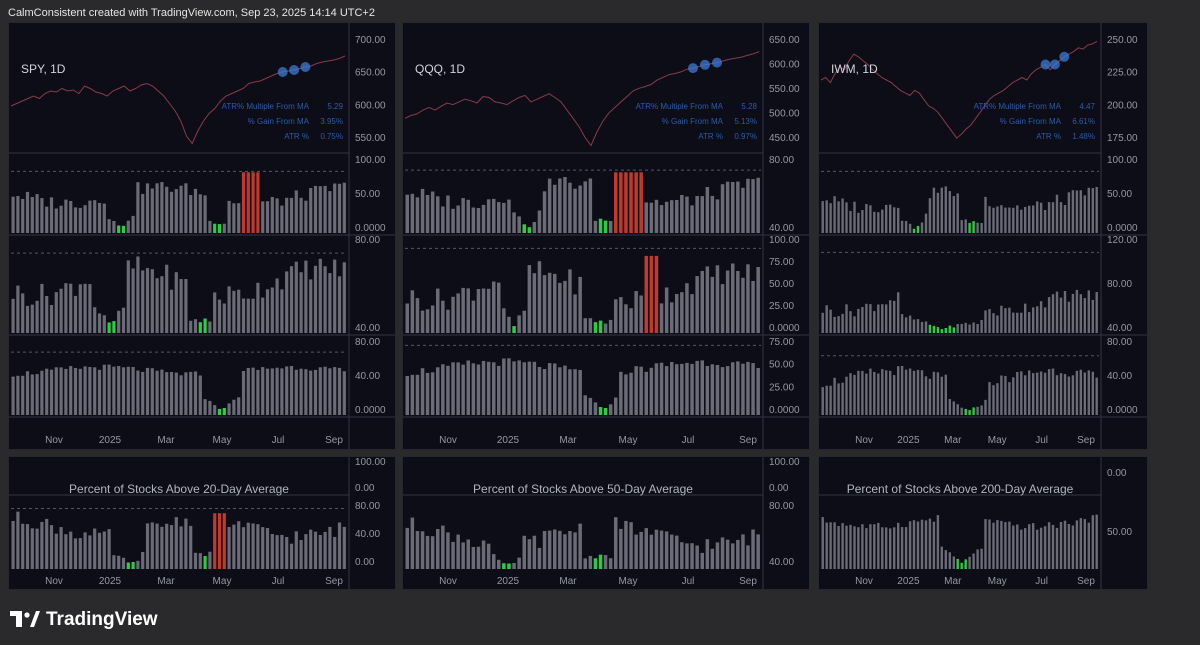  I want to click on spy-sub2-axis-label: 80.00, so click(367, 342).